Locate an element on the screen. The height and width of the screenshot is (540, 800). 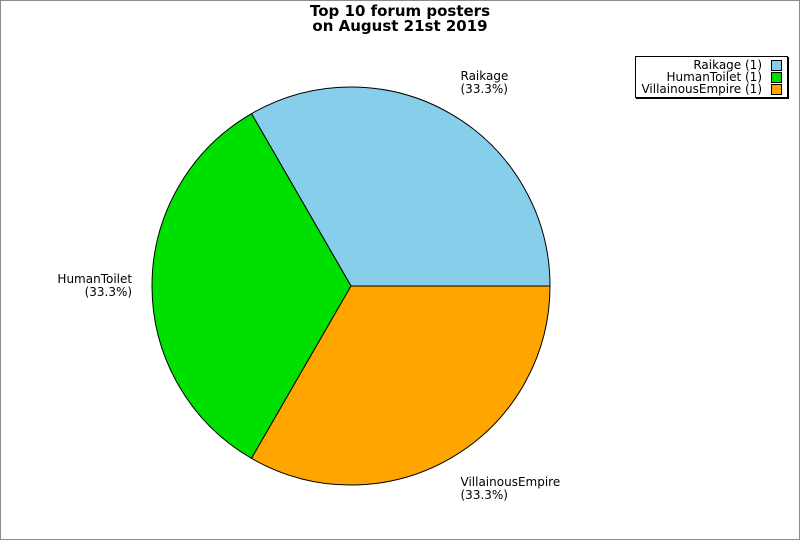
legend-swatch-Raikage is located at coordinates (776, 65).